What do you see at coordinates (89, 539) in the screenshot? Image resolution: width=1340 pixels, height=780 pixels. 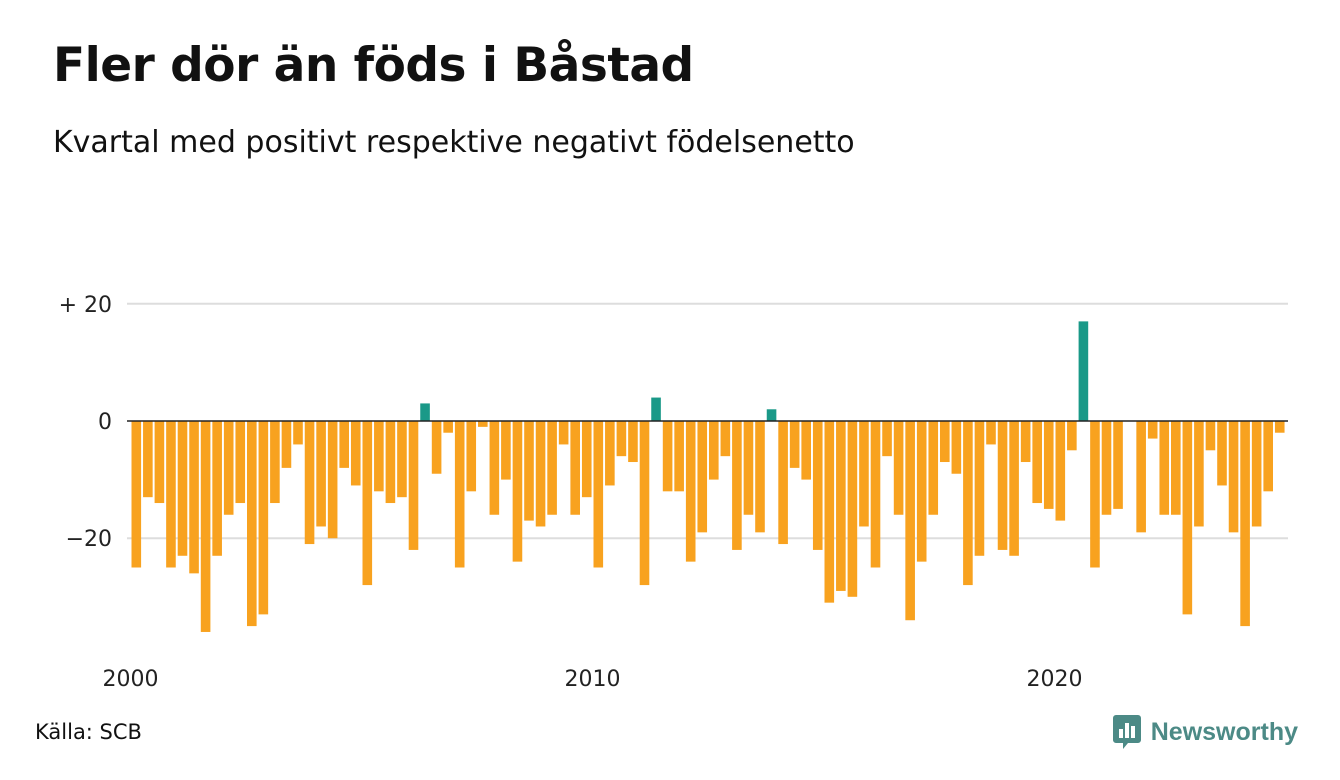 I see `y-tick-label: −20` at bounding box center [89, 539].